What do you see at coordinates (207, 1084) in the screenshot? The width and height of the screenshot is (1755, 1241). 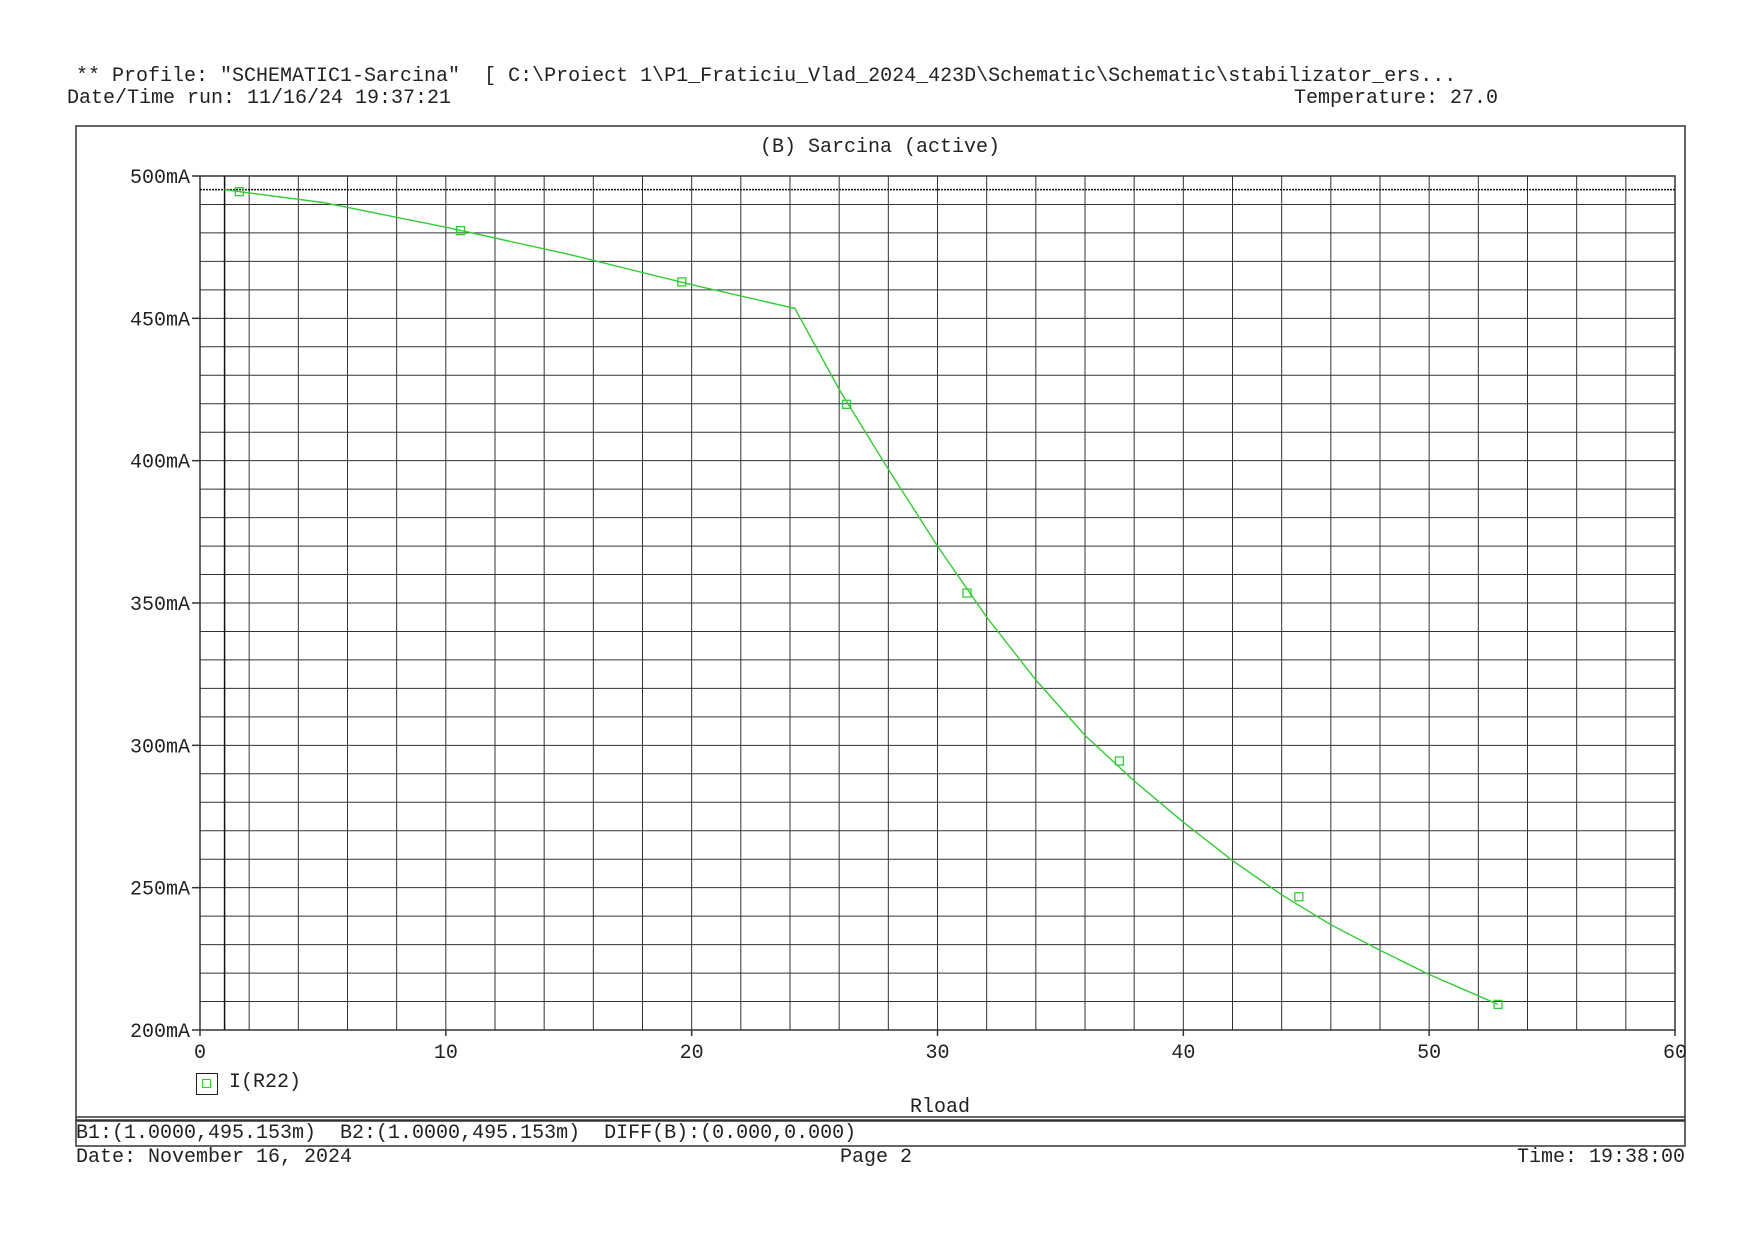 I see `legend-marker-icon` at bounding box center [207, 1084].